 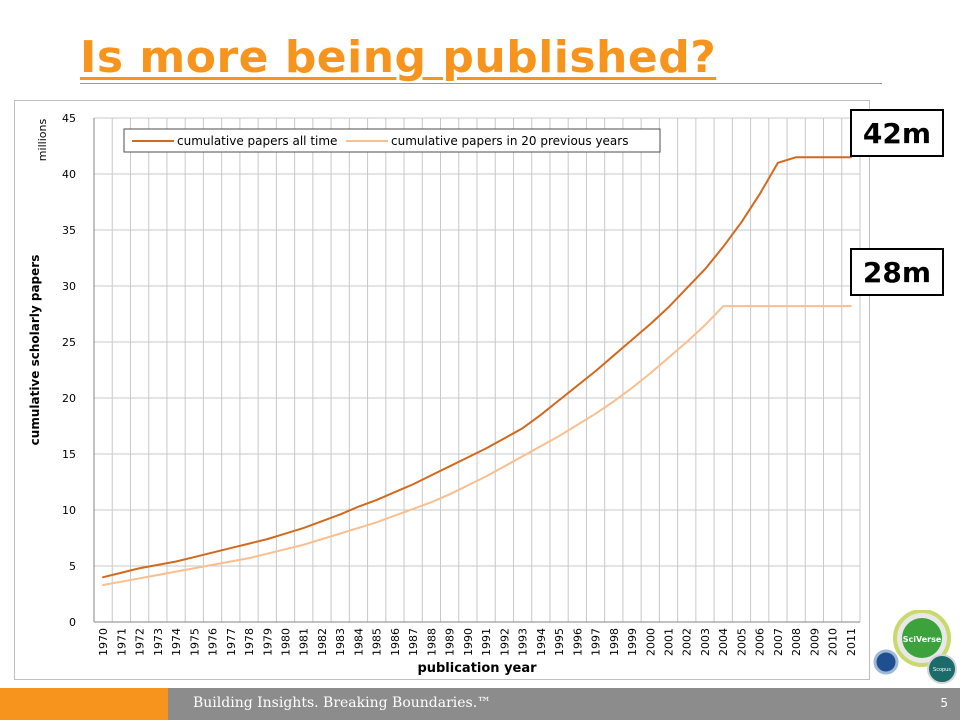 What do you see at coordinates (340, 642) in the screenshot?
I see `x-tick-label: 1983` at bounding box center [340, 642].